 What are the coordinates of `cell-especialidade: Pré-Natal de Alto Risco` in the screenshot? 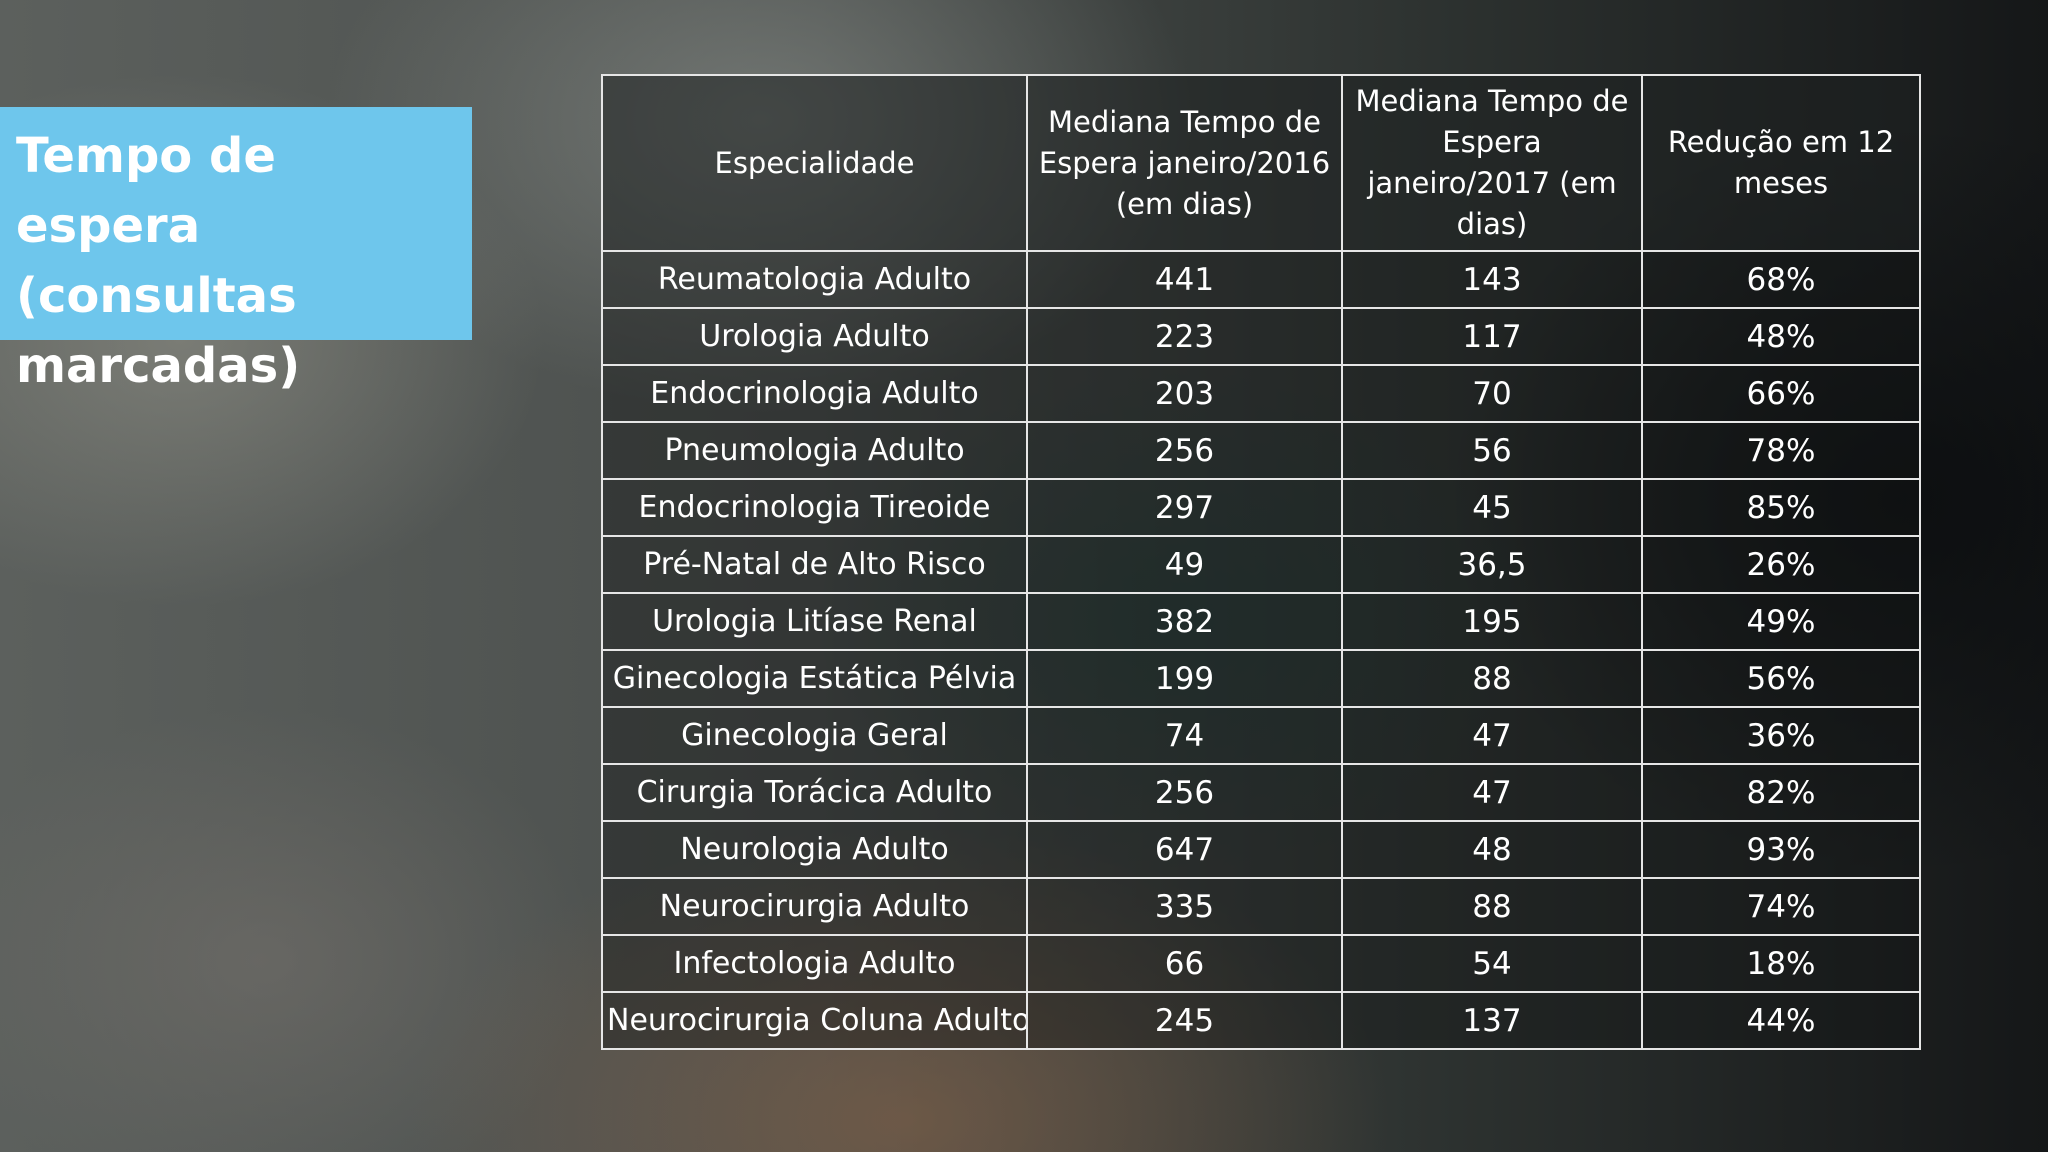 It's located at (814, 564).